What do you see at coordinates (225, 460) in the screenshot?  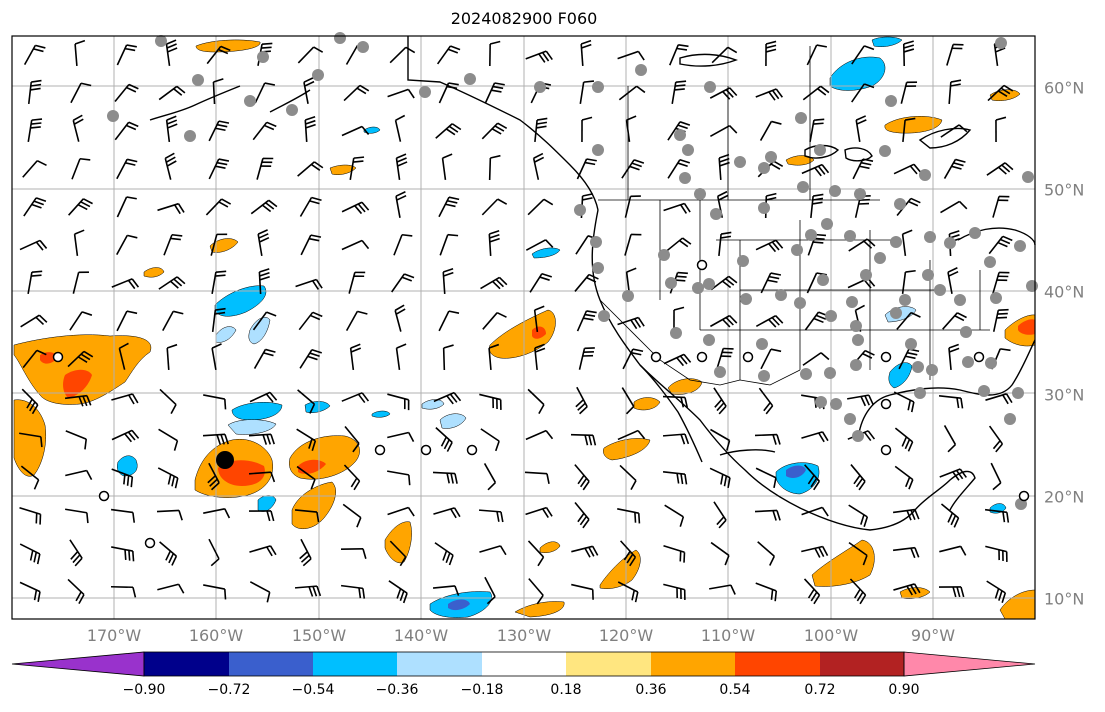 I see `highlighted-station-marker` at bounding box center [225, 460].